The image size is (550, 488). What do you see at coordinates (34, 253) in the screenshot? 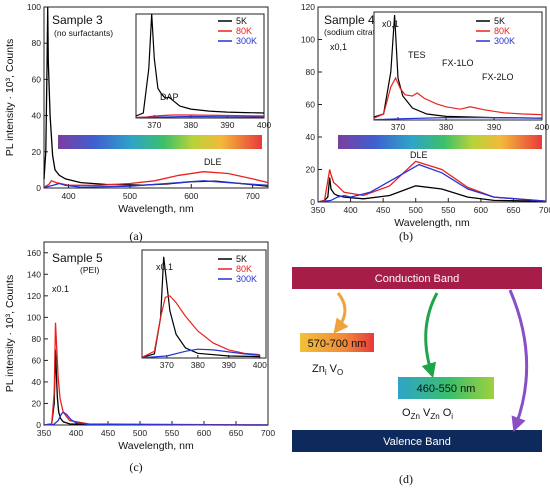
I see `y-tick-label: 160` at bounding box center [34, 253].